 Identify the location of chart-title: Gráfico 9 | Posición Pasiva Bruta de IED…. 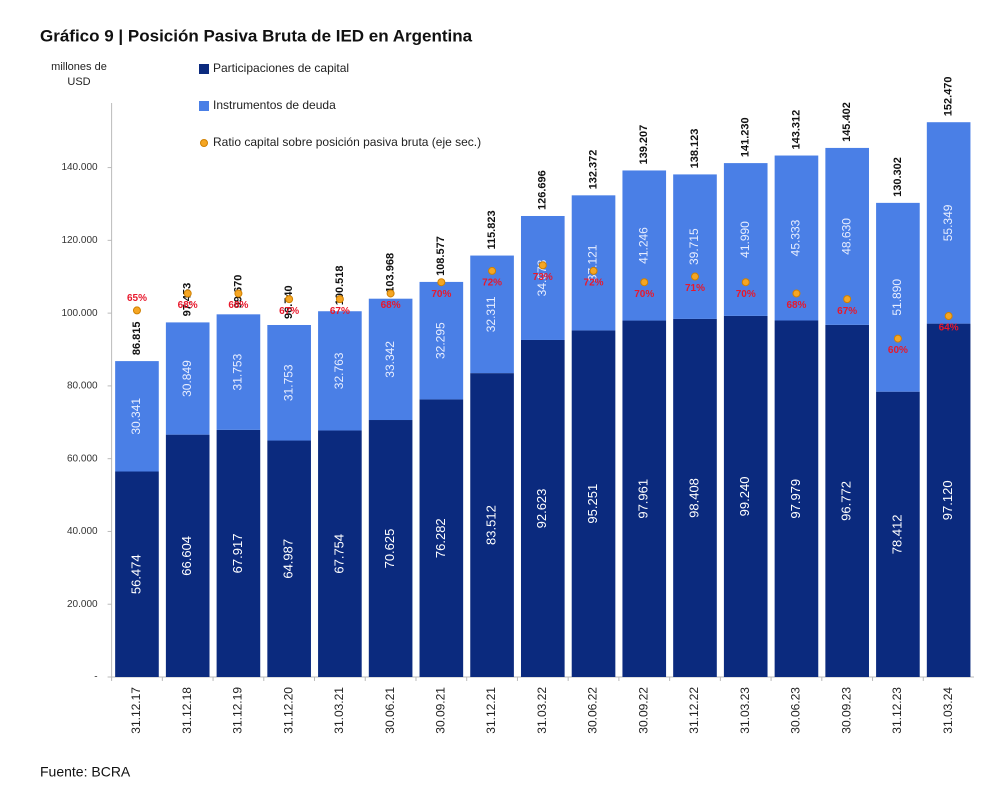
(256, 35).